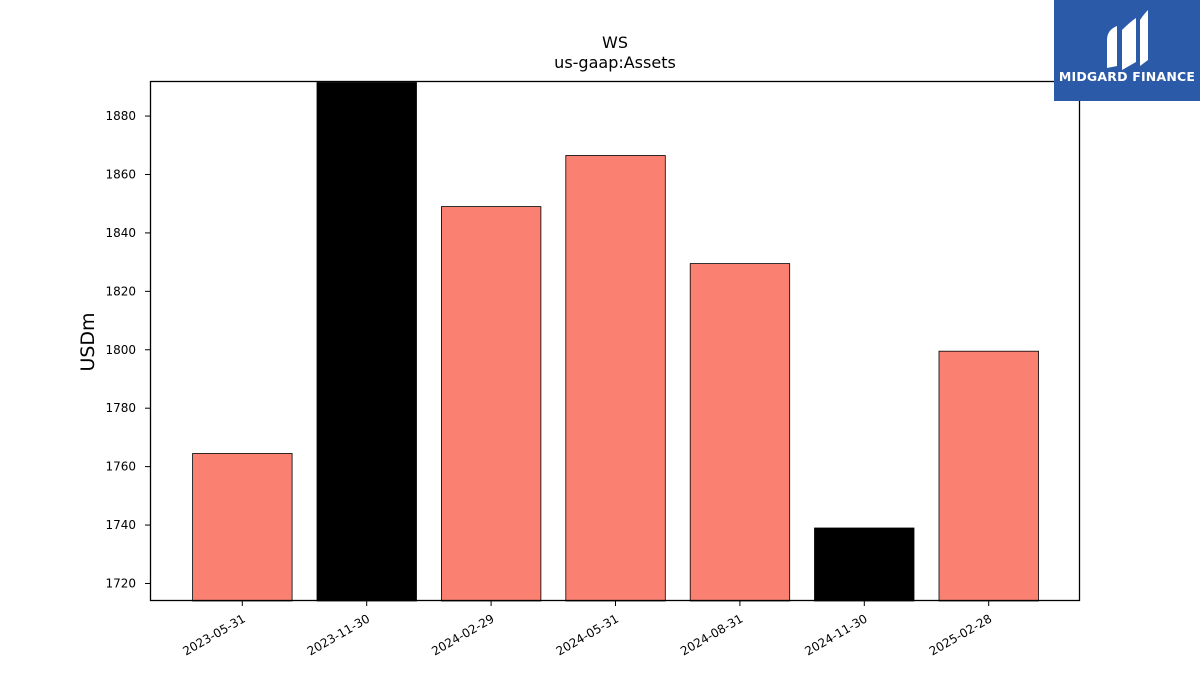 This screenshot has height=675, width=1200. Describe the element at coordinates (120, 525) in the screenshot. I see `y-tick-label: 1740` at that location.